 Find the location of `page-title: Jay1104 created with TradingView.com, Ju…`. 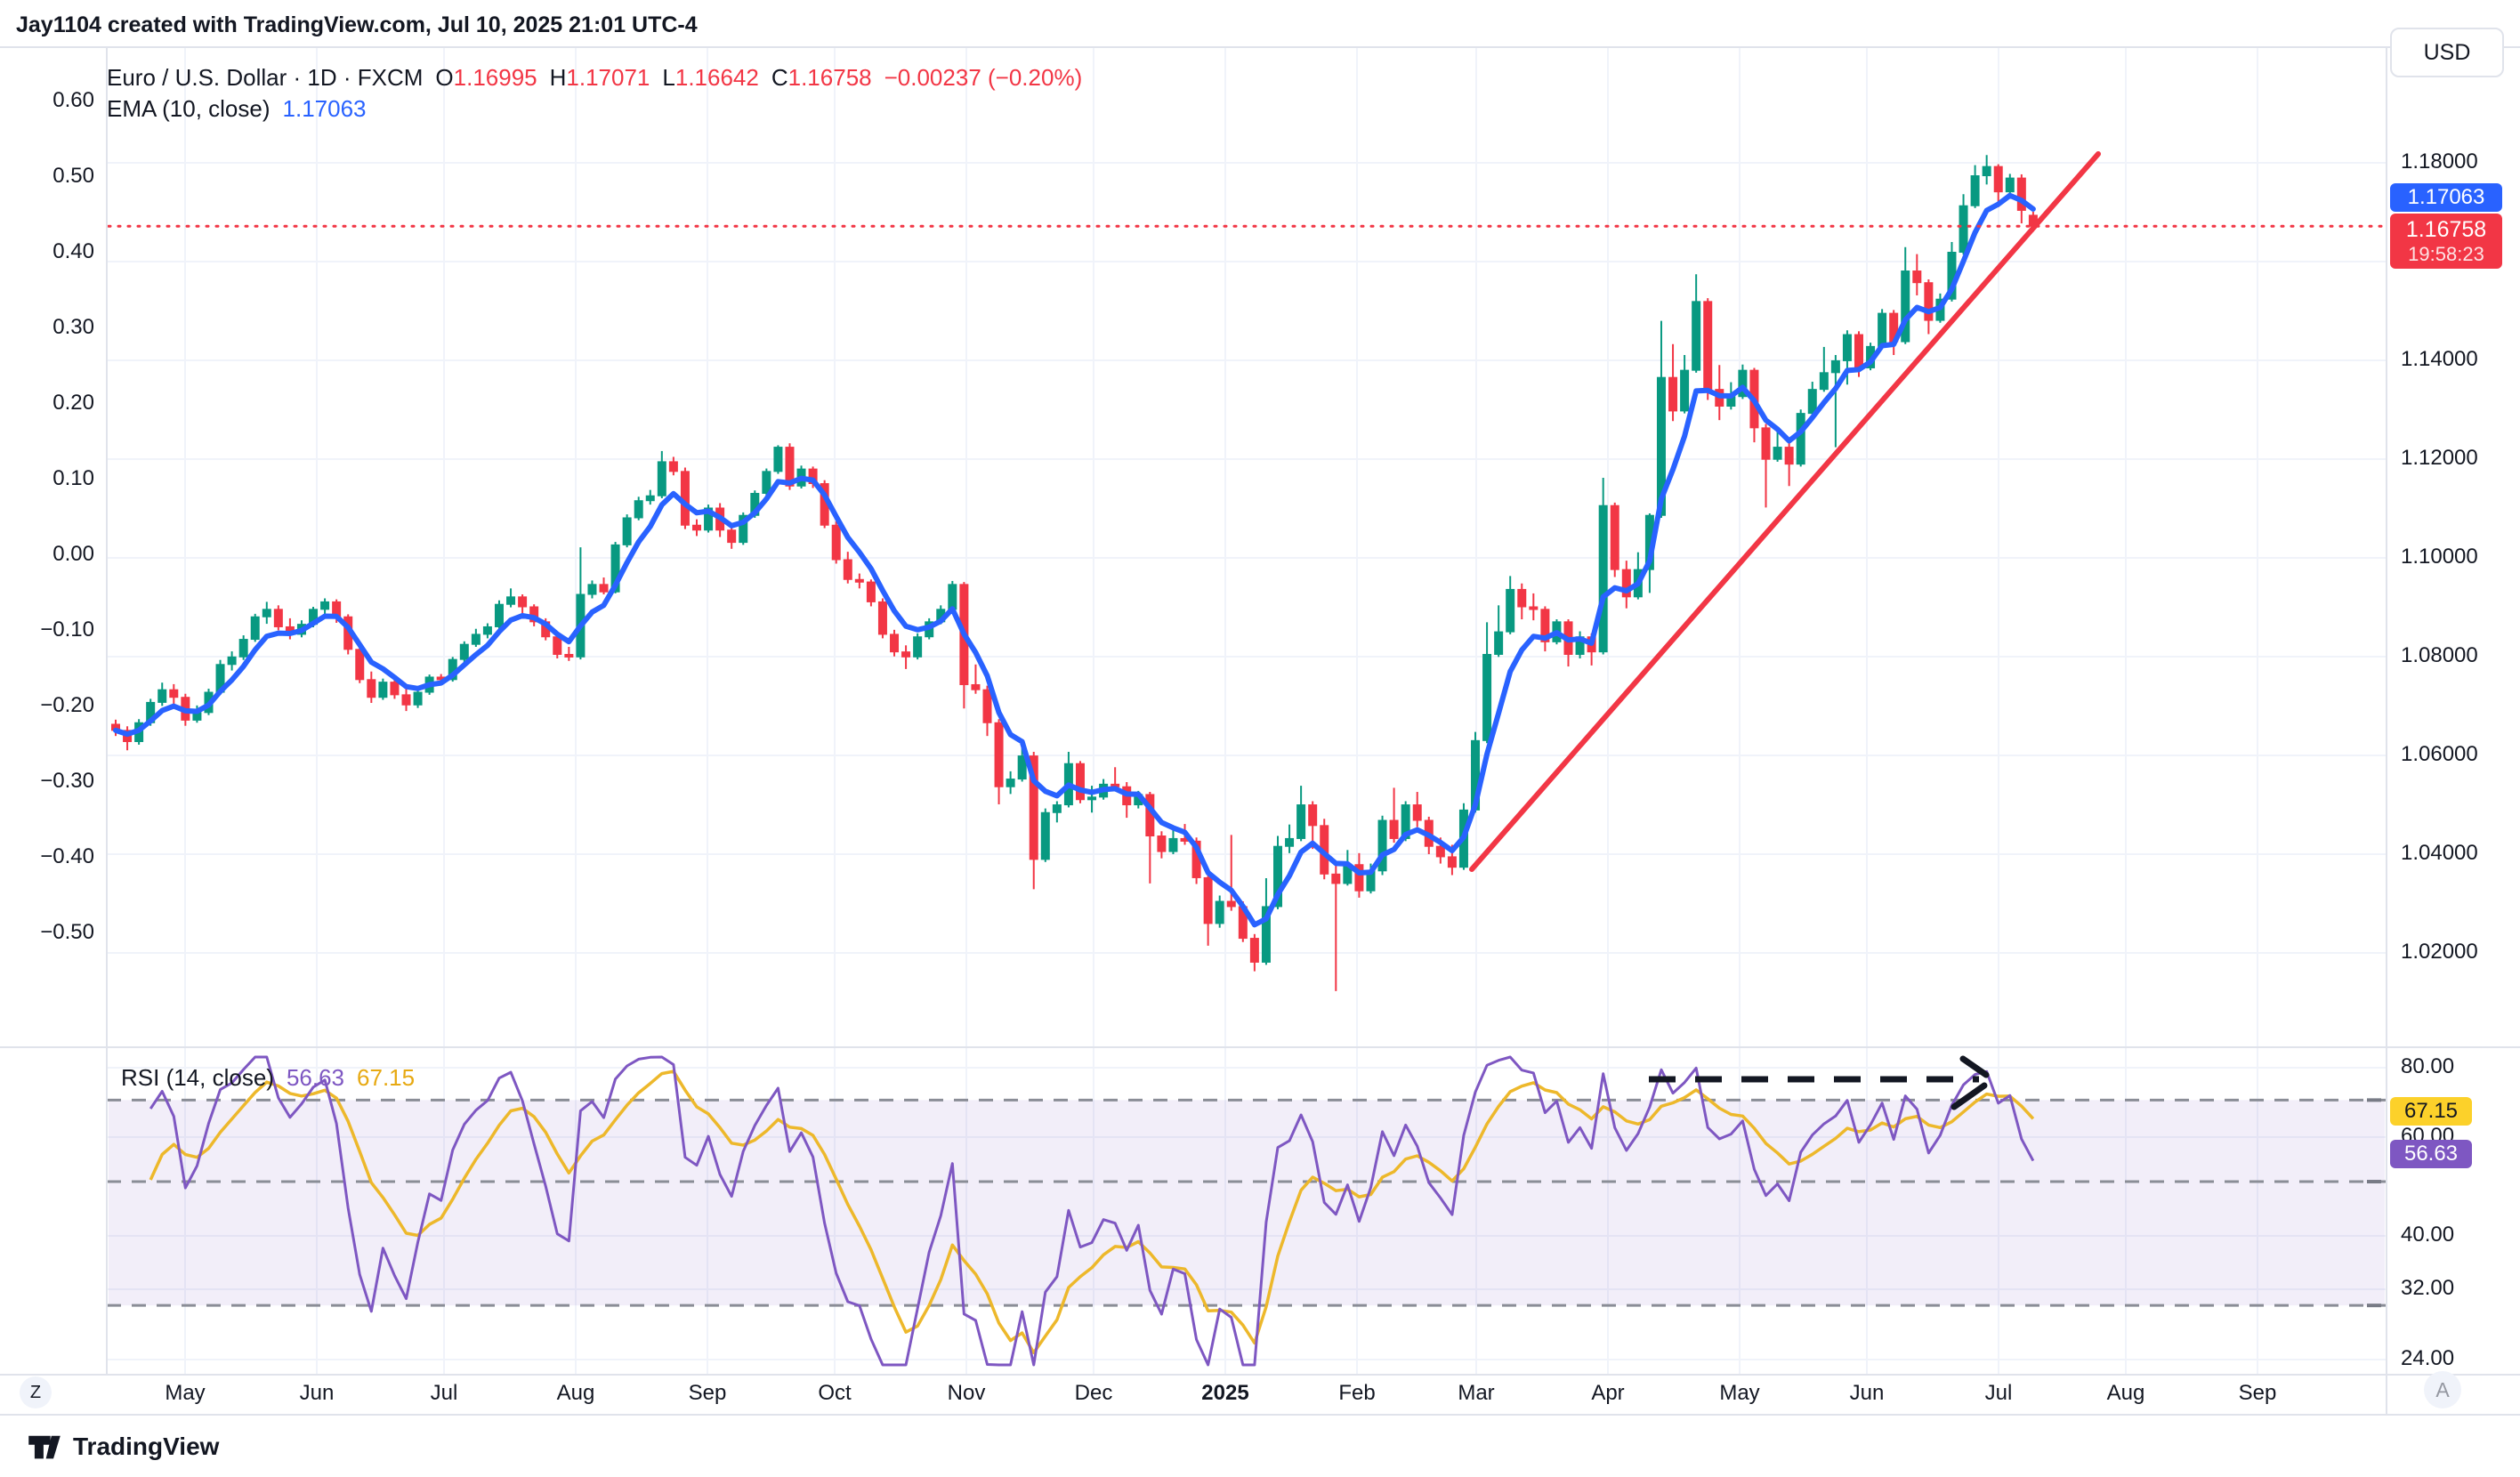

page-title: Jay1104 created with TradingView.com, Ju… is located at coordinates (357, 24).